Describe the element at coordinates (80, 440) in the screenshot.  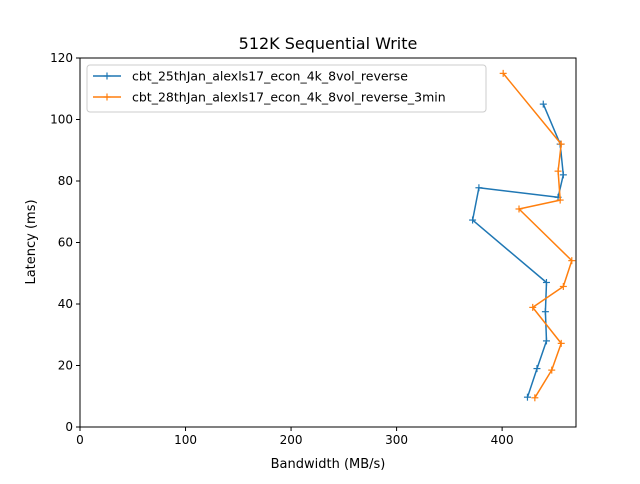
I see `x-tick-label: 0` at that location.